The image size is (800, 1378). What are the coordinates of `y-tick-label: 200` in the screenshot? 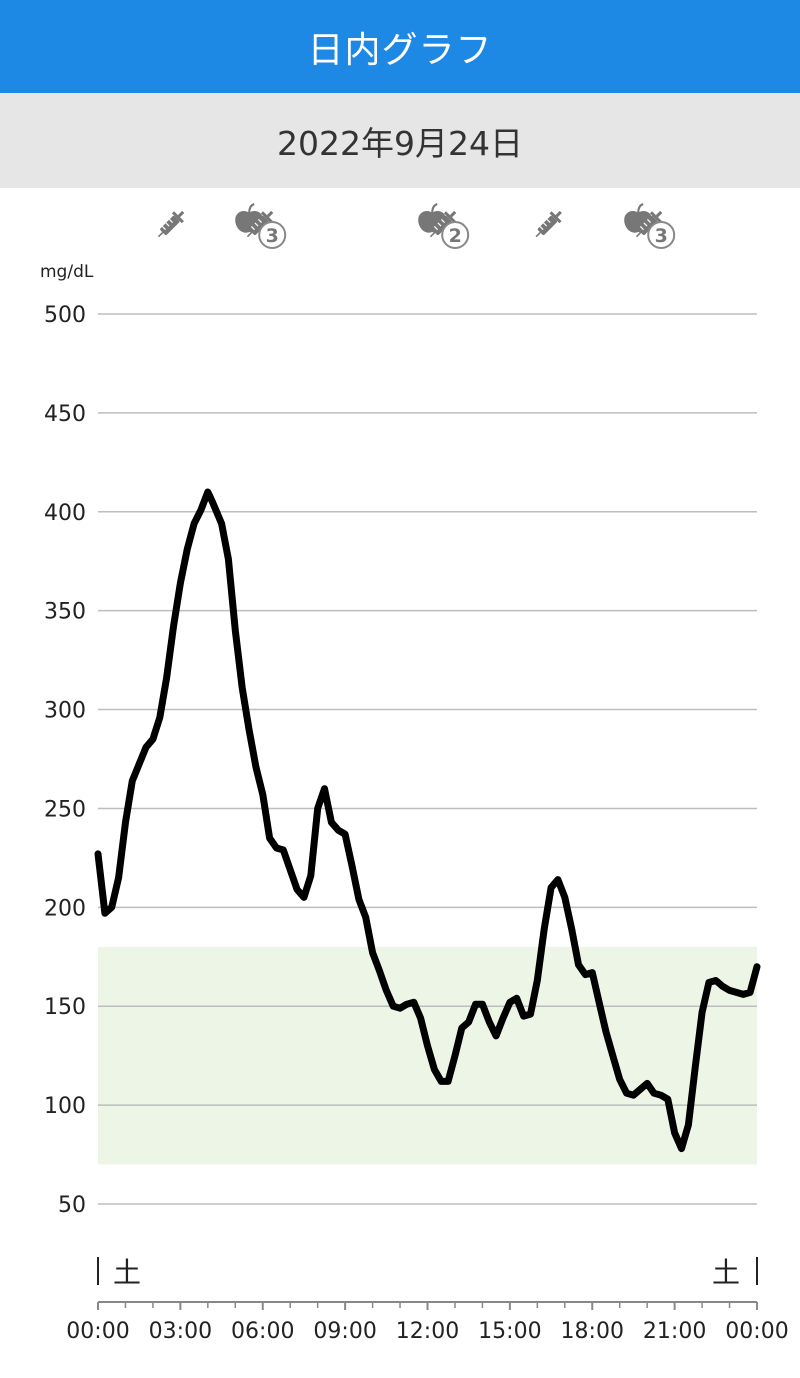 It's located at (65, 908).